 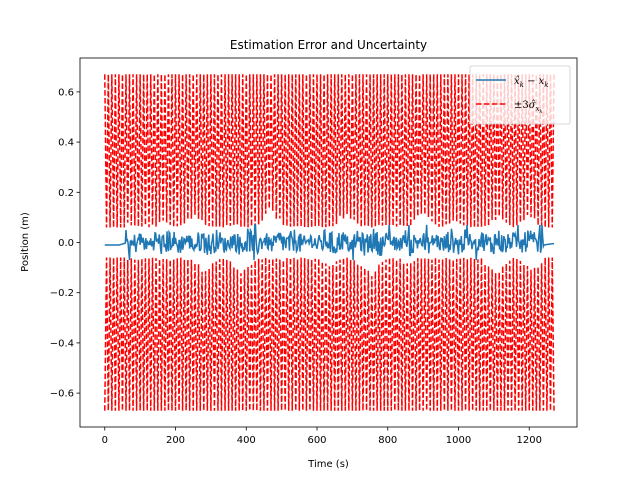 I want to click on error-series, so click(x=329, y=242).